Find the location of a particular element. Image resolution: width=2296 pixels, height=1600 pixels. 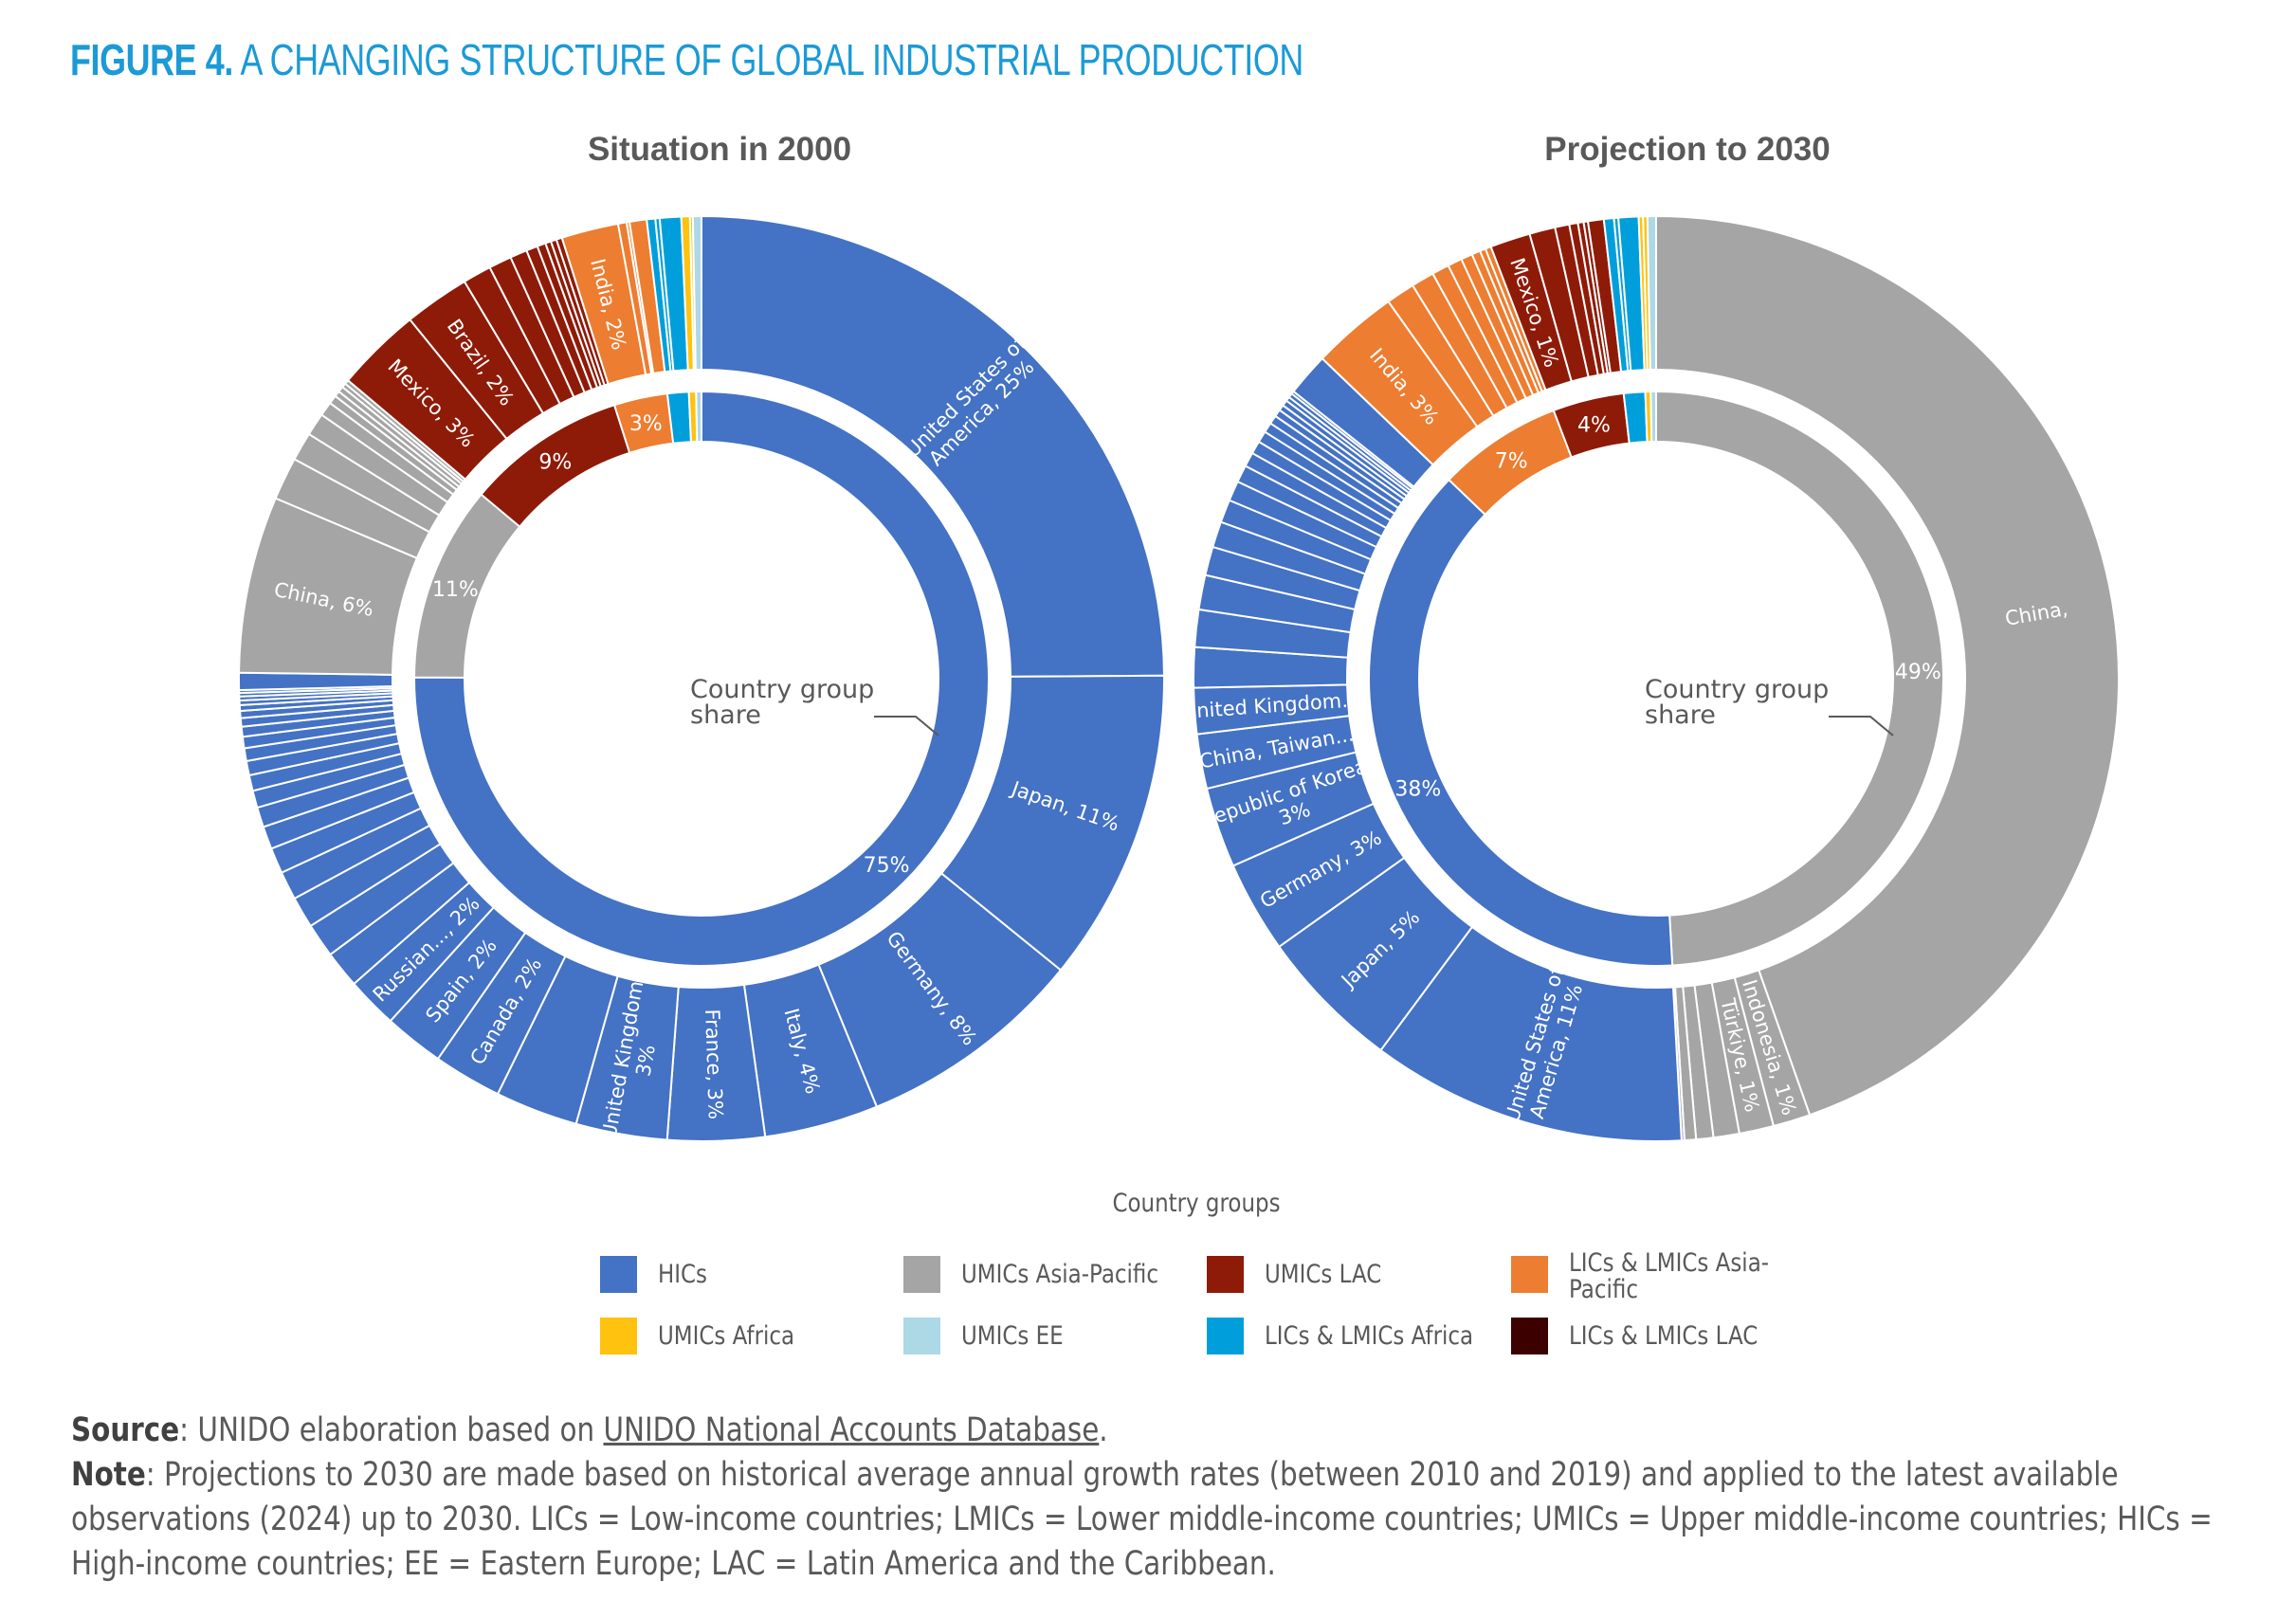

group-label: 38% is located at coordinates (1417, 790).